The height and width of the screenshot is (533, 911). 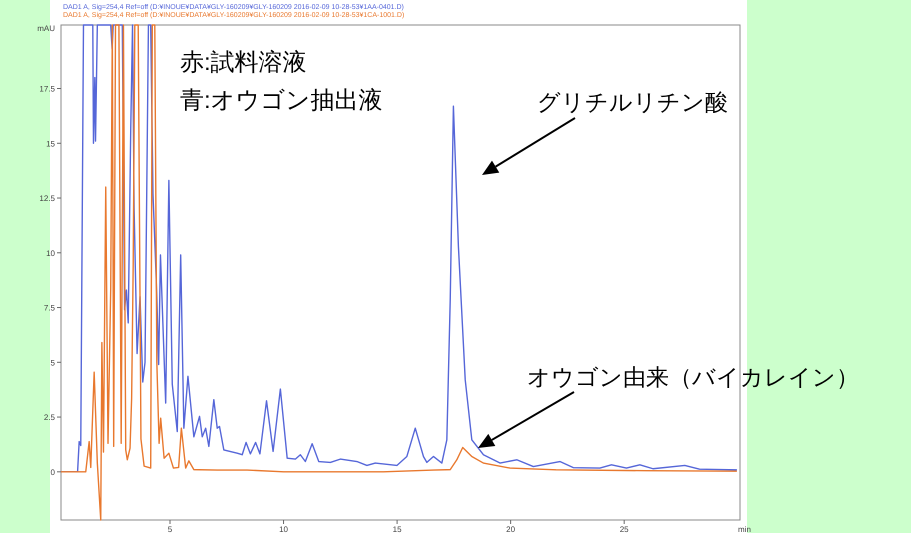 I want to click on annotation: オウゴン由来（バイカレイン）, so click(x=693, y=377).